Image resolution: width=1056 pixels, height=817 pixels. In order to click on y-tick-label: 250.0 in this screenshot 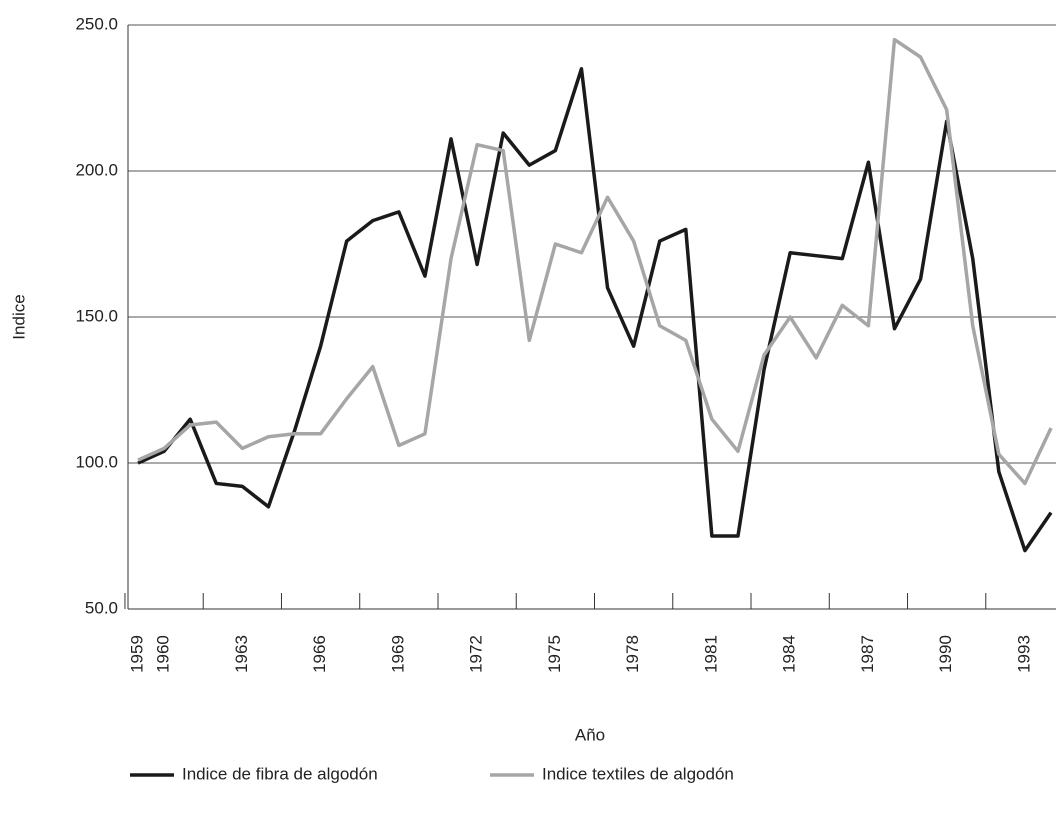, I will do `click(96, 23)`.